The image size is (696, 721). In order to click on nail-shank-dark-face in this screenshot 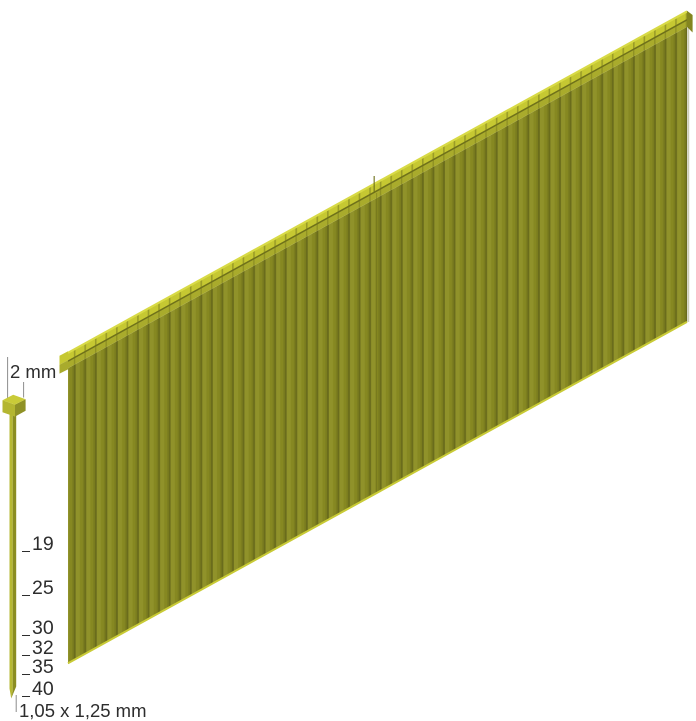, I will do `click(14, 554)`.